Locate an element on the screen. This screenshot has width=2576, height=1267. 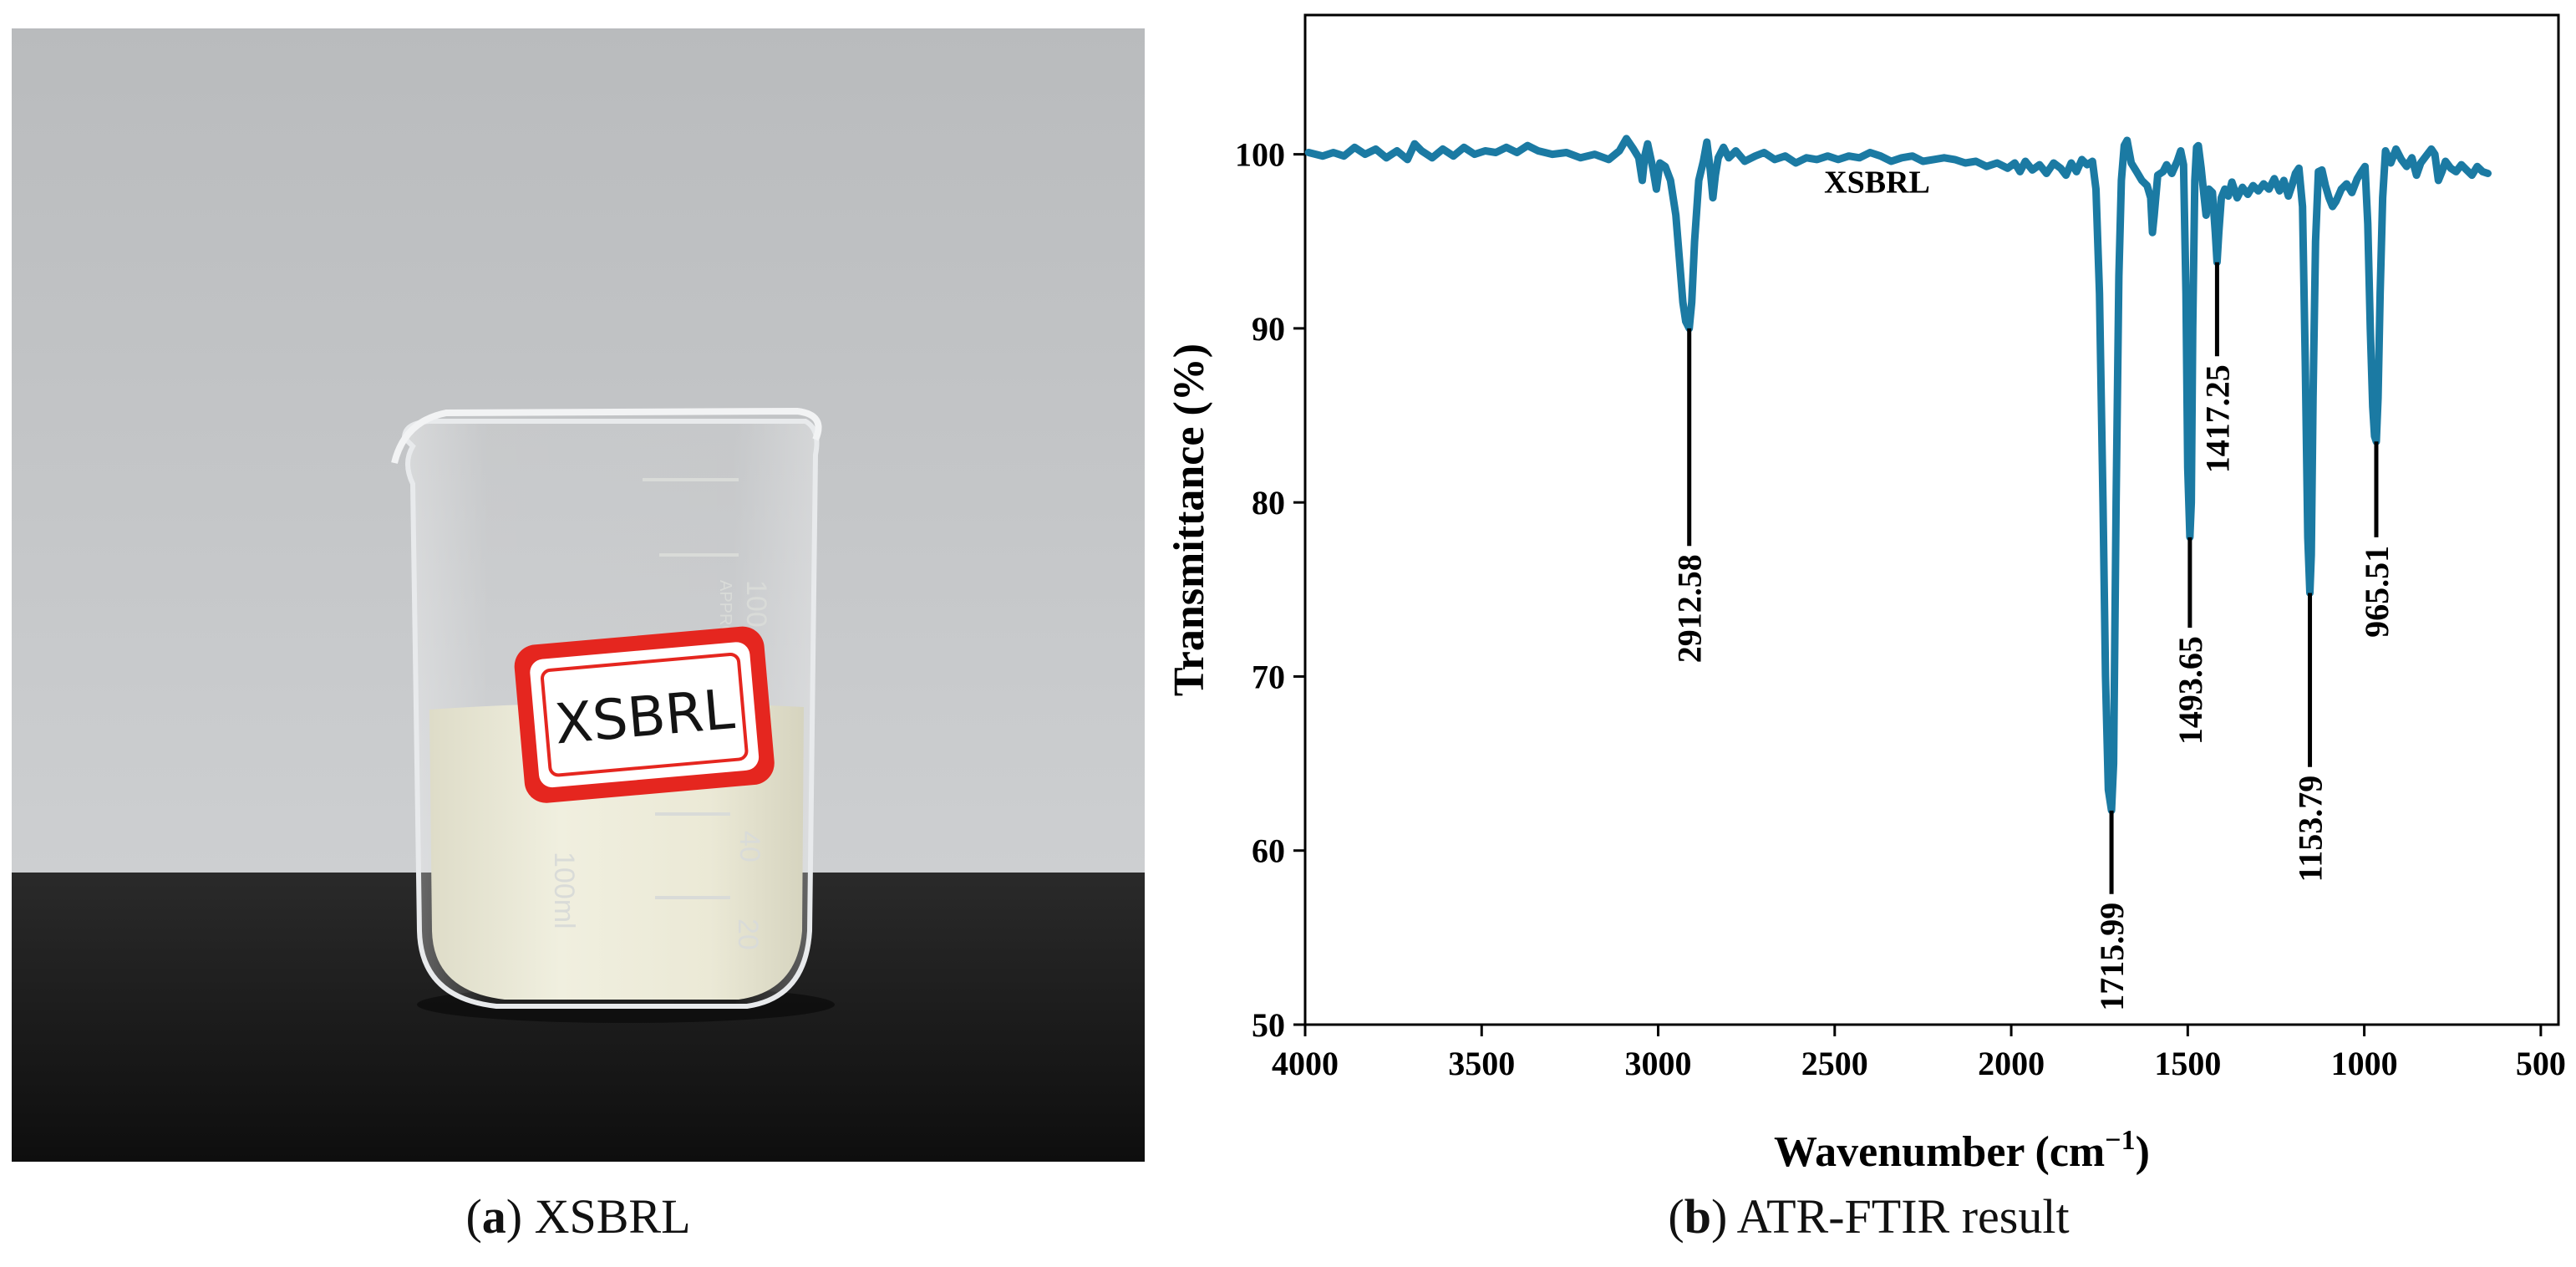
y-tick-label: 60 is located at coordinates (1268, 851).